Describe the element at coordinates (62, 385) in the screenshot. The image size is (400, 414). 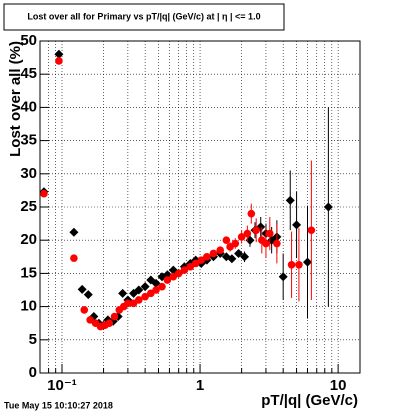
I see `x-tick-label: 10⁻¹` at that location.